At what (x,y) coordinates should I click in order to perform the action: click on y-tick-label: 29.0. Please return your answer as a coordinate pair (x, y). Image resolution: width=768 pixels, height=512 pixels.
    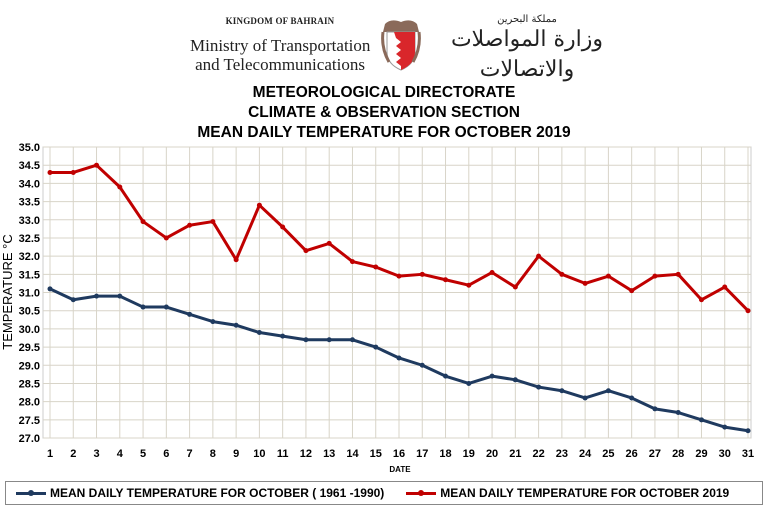
    Looking at the image, I should click on (29, 366).